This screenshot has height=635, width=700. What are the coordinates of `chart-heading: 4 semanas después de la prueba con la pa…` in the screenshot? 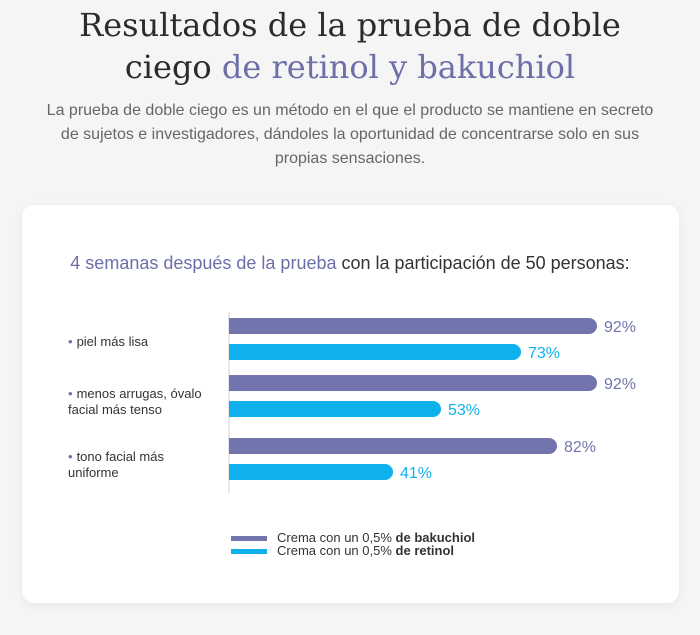 It's located at (350, 263).